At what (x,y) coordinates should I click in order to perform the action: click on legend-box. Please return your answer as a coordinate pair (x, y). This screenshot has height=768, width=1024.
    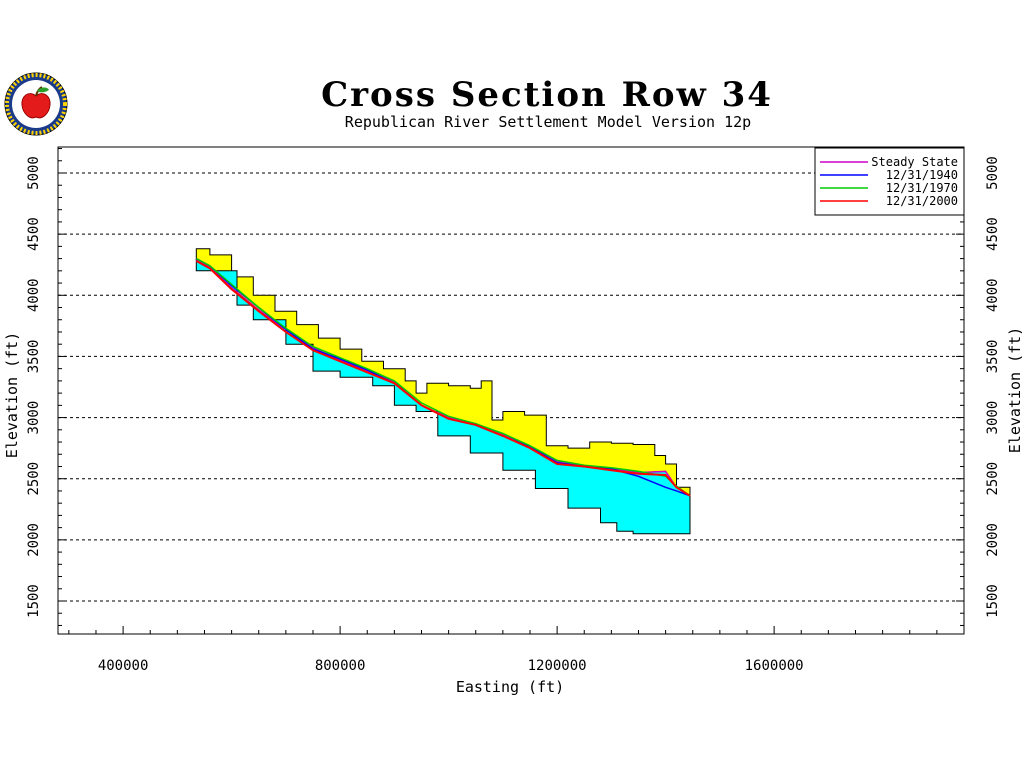
    Looking at the image, I should click on (889, 181).